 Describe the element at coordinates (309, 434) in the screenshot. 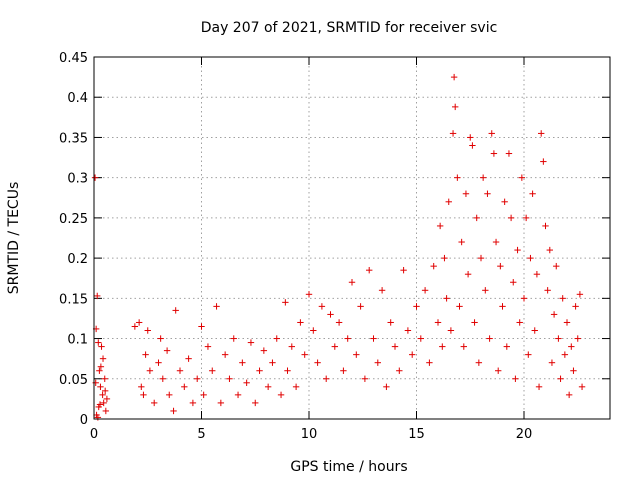

I see `x-tick-label: 10` at that location.